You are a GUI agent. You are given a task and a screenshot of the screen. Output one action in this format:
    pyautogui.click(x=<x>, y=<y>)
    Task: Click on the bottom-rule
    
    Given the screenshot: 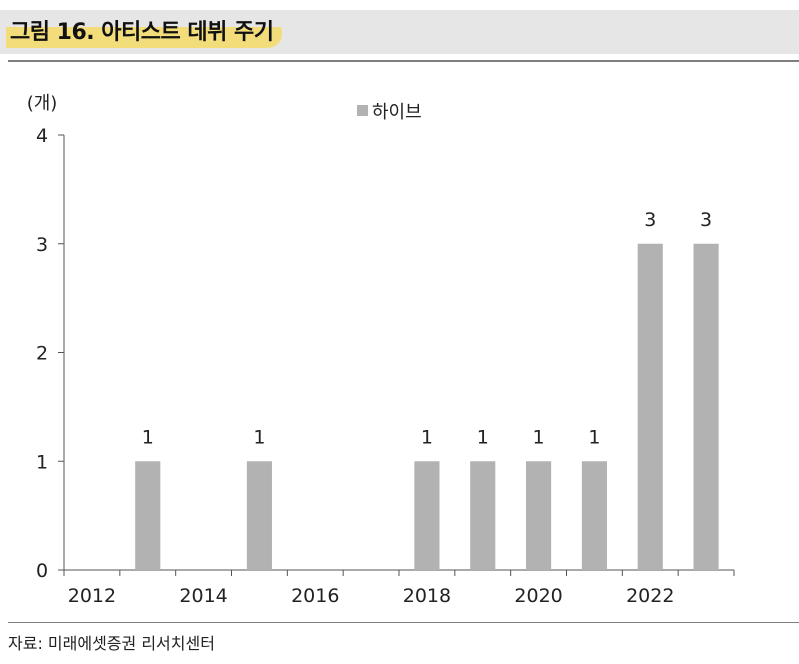 What is the action you would take?
    pyautogui.click(x=403, y=622)
    